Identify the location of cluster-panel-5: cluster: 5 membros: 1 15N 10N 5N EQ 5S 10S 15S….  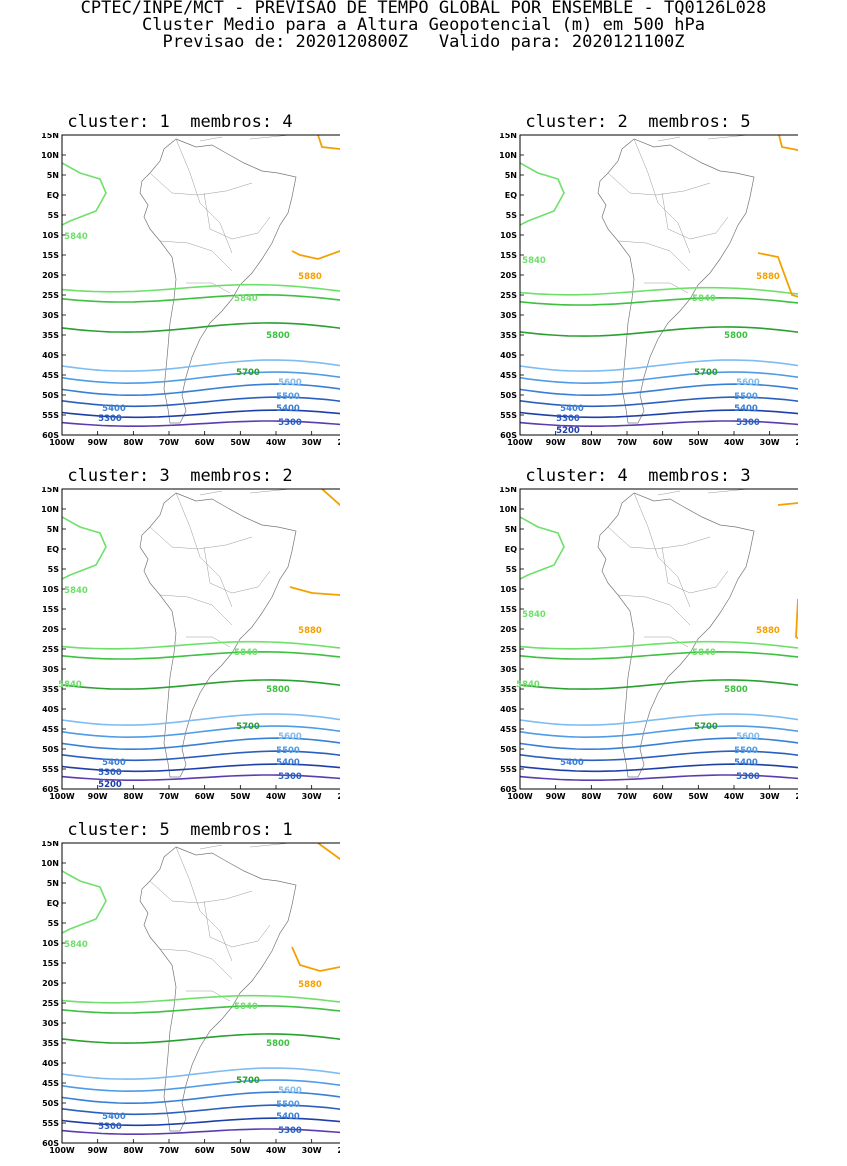
(170, 991).